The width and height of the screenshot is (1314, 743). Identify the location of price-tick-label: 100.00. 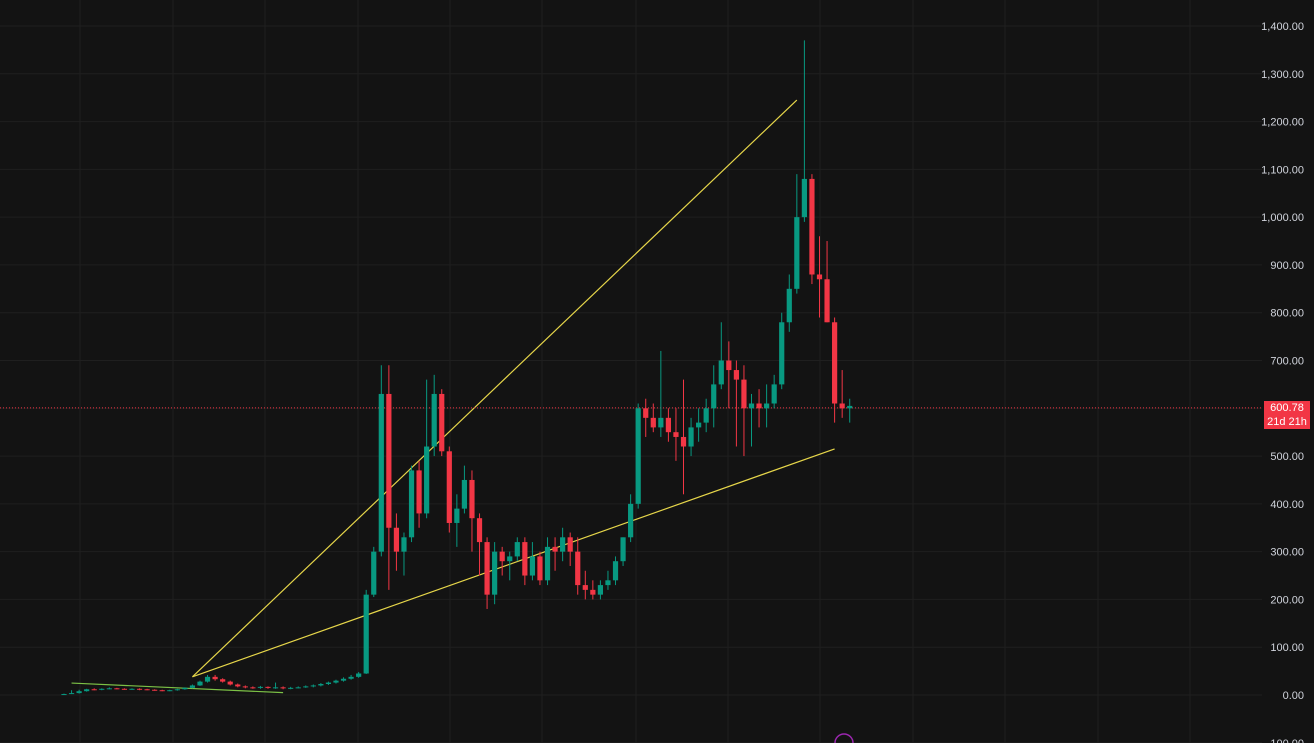
(1287, 648).